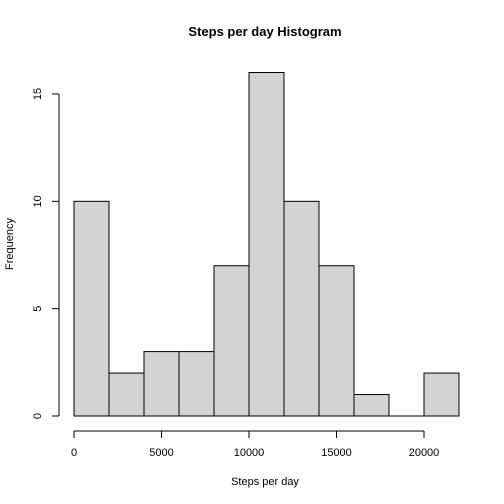  I want to click on x-tick-label: 15000, so click(336, 453).